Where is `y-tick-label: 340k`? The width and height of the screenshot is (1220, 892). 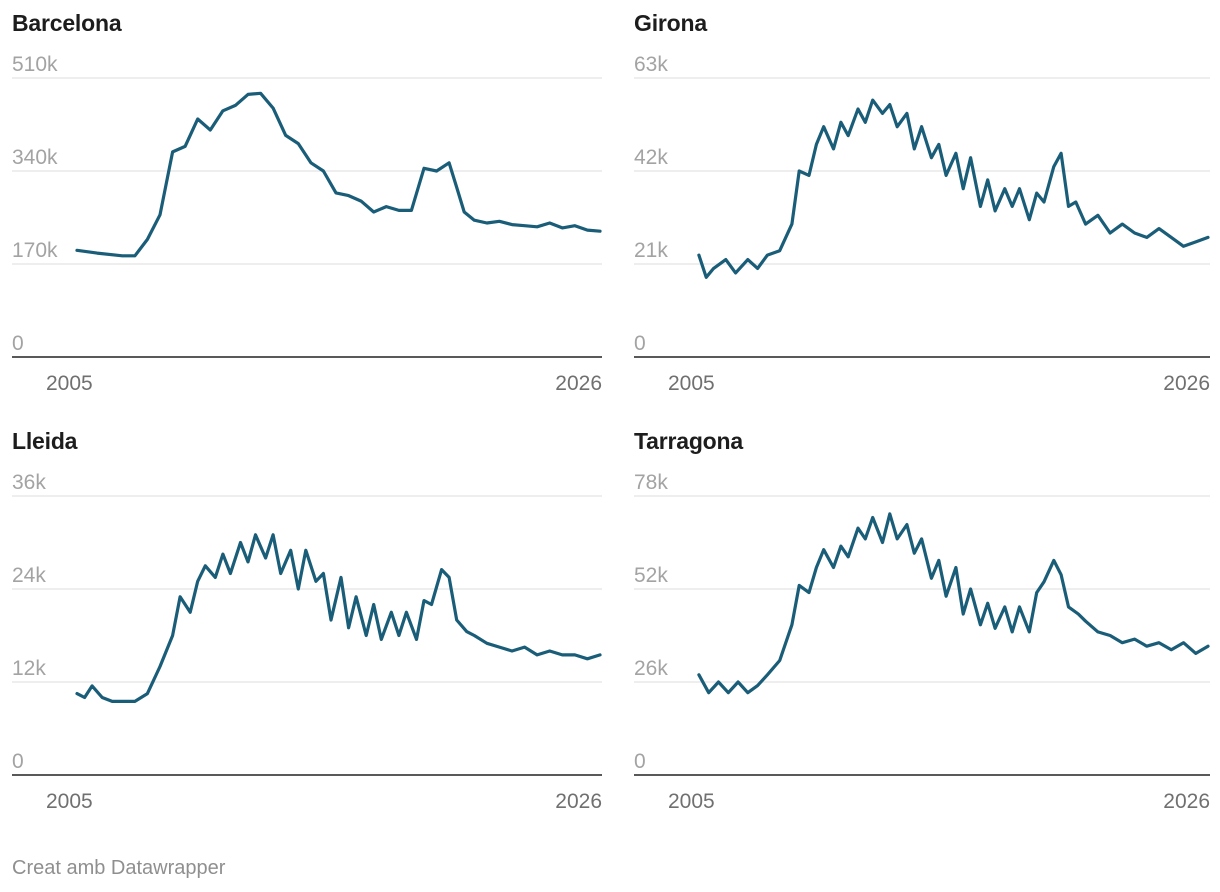
y-tick-label: 340k is located at coordinates (35, 157).